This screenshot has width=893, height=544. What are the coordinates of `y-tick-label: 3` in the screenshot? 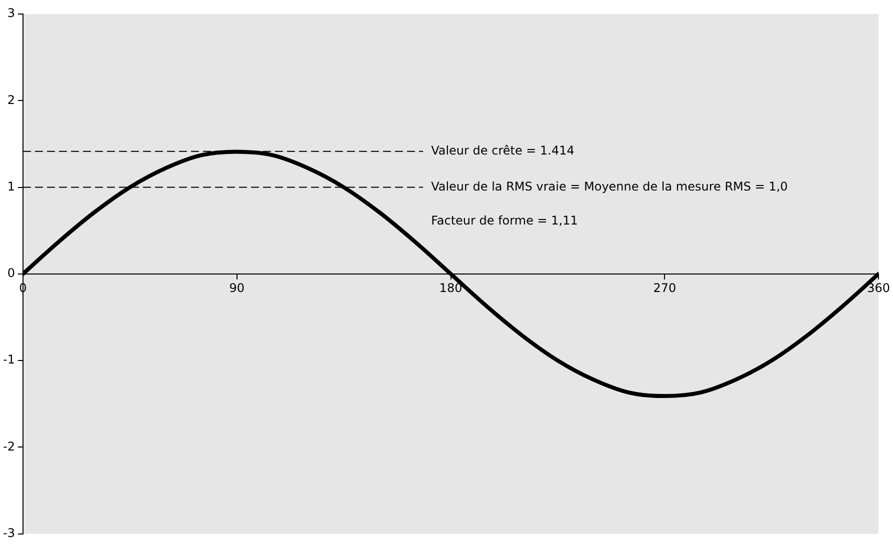 It's located at (11, 13).